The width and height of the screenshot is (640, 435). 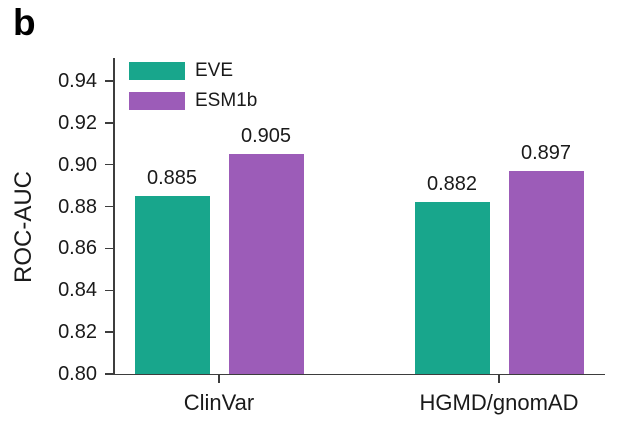 What do you see at coordinates (77, 374) in the screenshot?
I see `y-tick-label: 0.80` at bounding box center [77, 374].